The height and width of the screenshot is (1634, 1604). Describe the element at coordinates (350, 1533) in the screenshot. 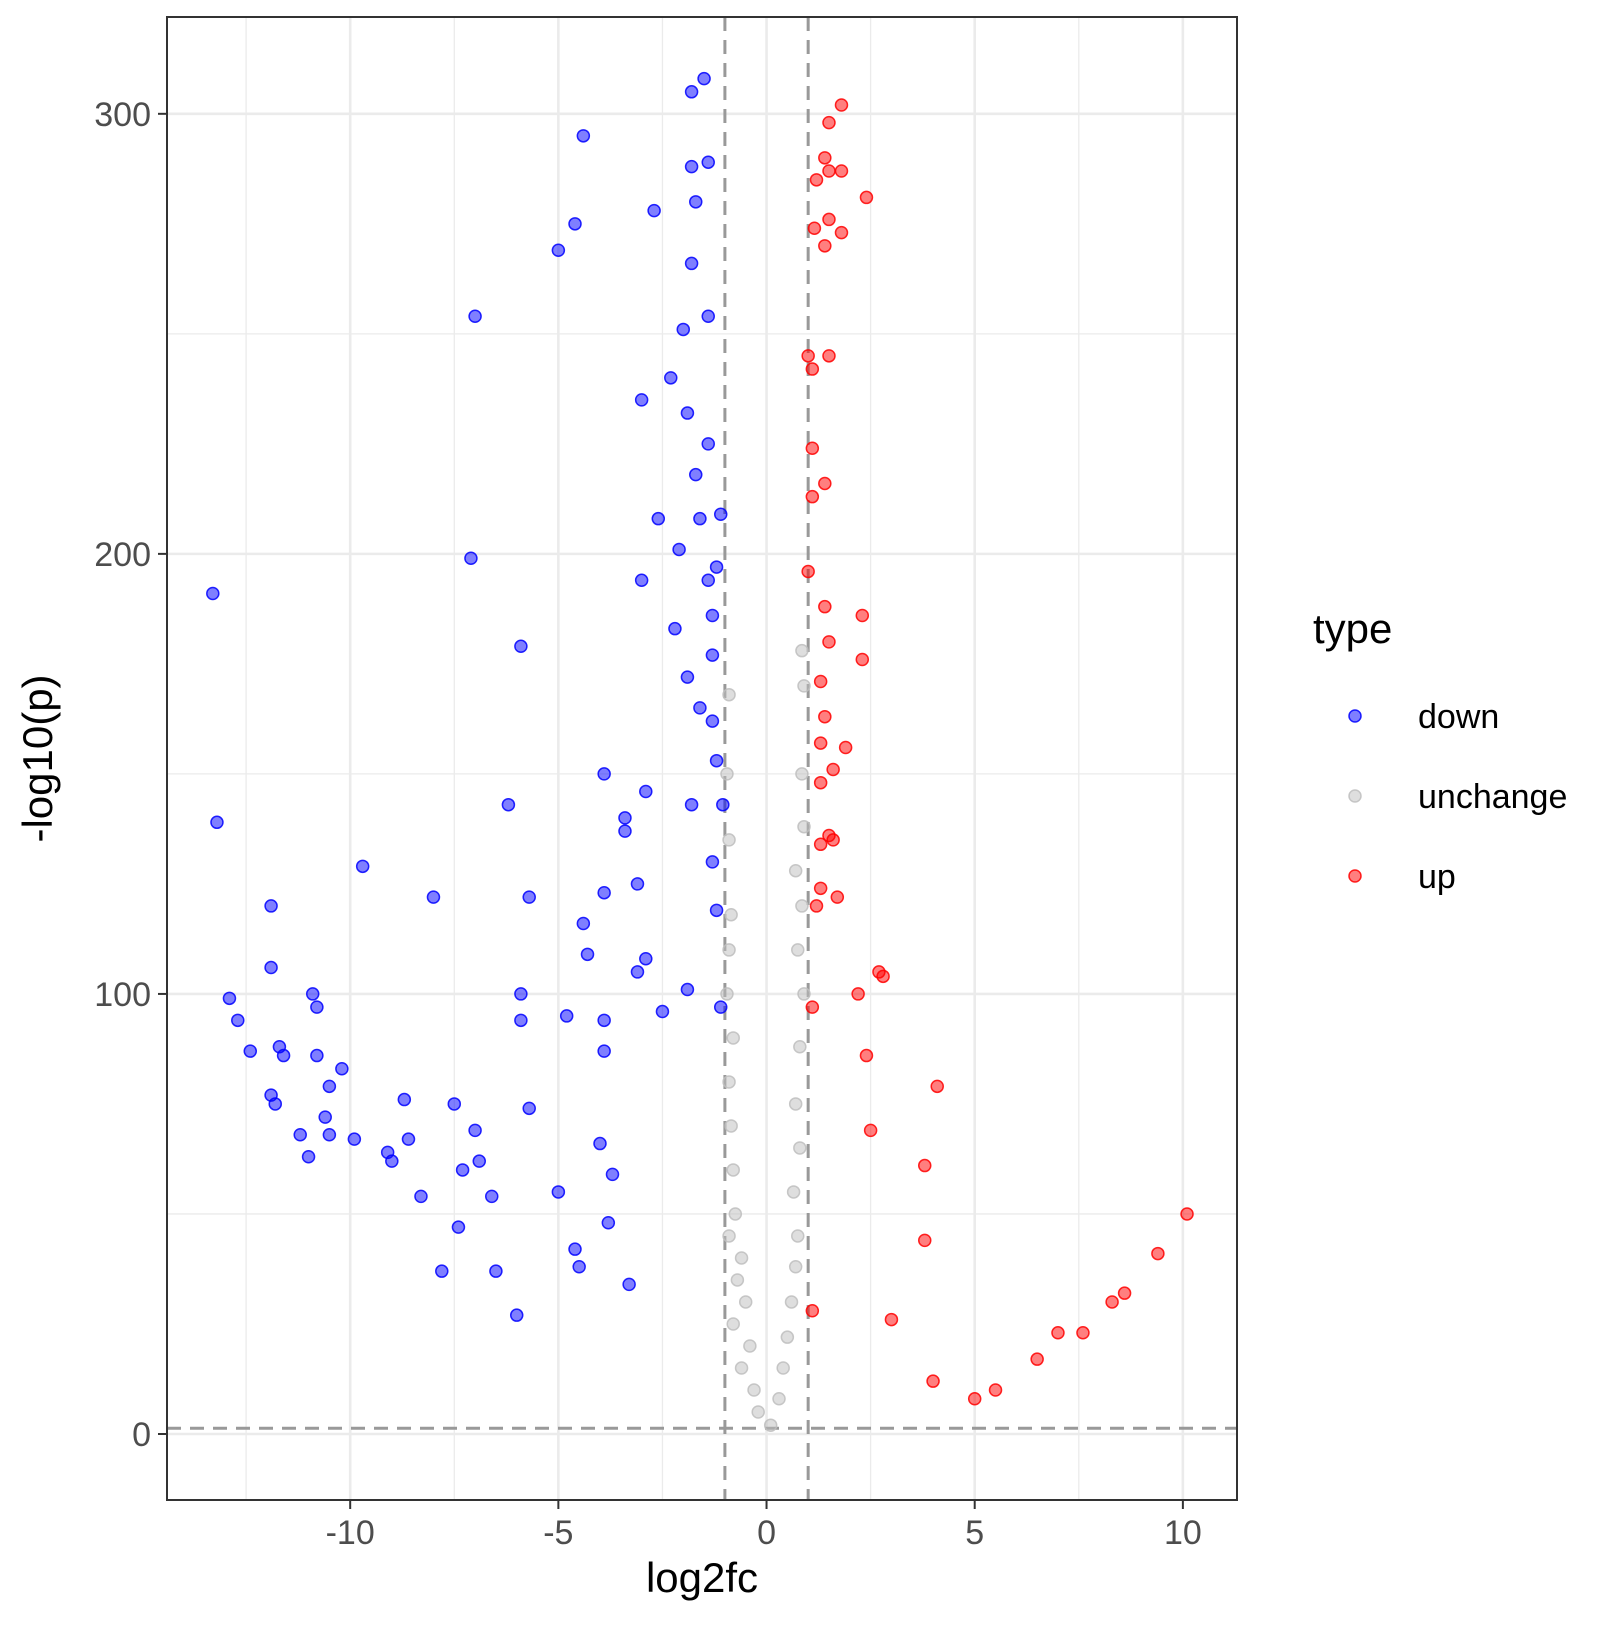

I see `x-tick-label: -10` at that location.